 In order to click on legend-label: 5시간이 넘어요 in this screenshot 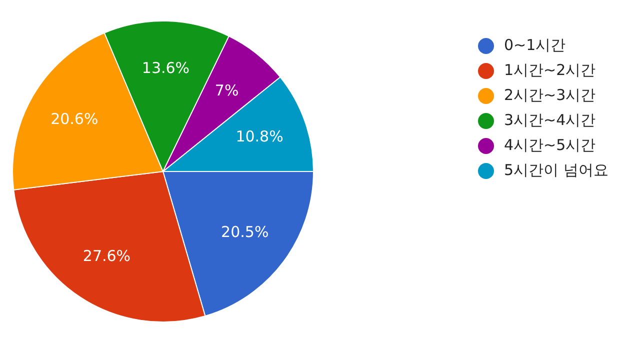, I will do `click(556, 170)`.